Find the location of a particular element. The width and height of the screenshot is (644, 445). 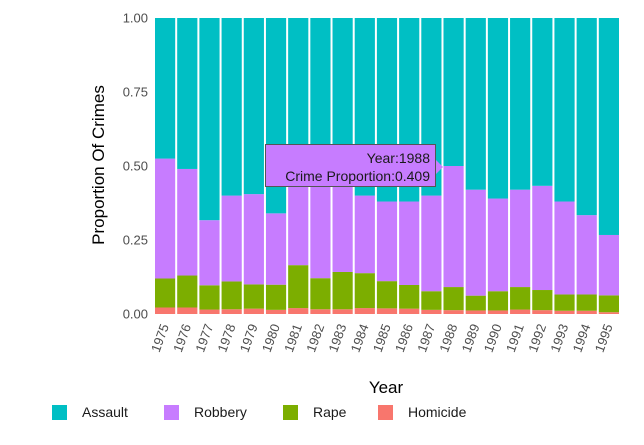

bar-robbery-1984 is located at coordinates (364, 234).